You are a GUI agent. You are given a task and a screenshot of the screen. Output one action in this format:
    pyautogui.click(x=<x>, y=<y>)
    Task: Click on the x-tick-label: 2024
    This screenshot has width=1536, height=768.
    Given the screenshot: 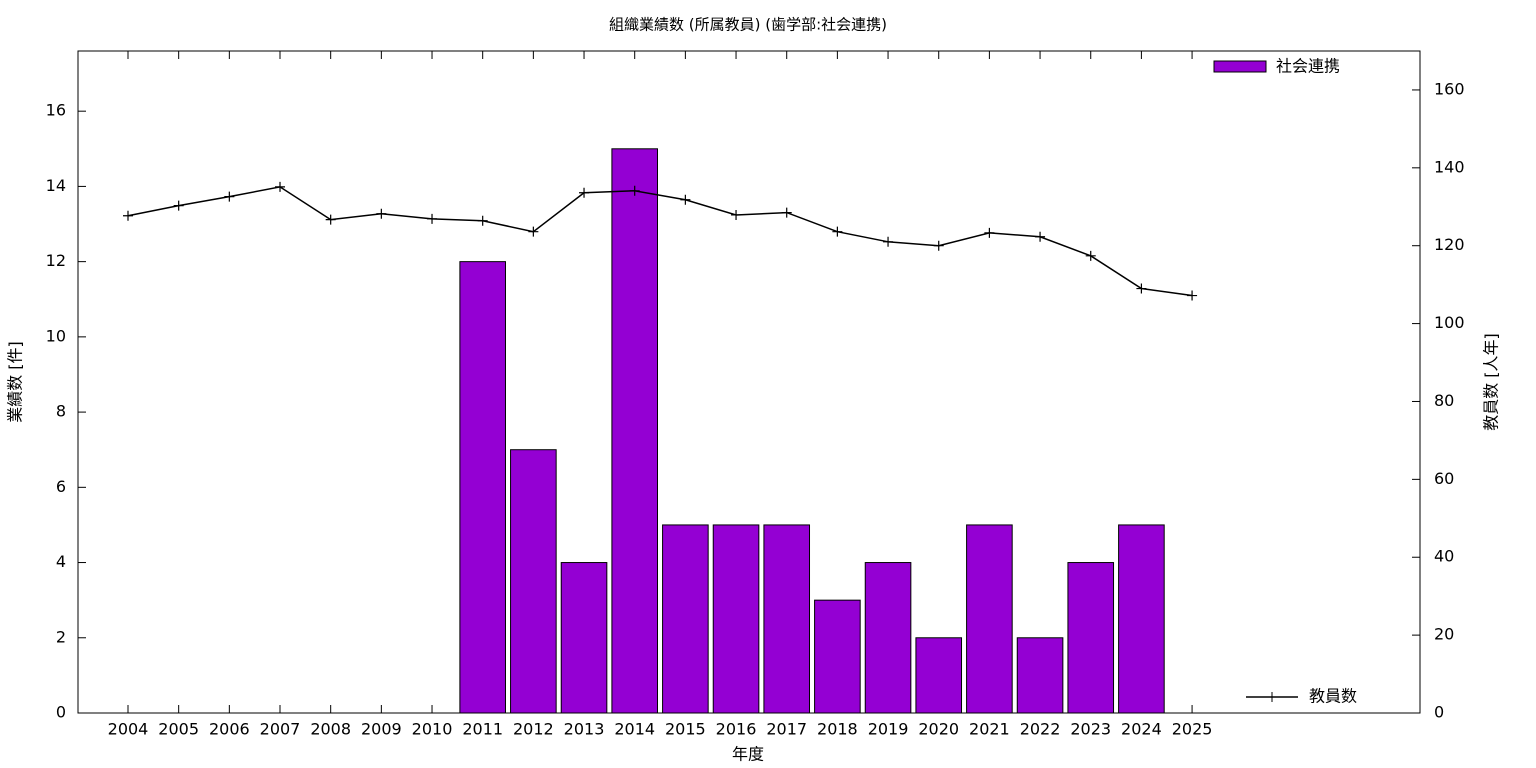 What is the action you would take?
    pyautogui.click(x=1141, y=729)
    